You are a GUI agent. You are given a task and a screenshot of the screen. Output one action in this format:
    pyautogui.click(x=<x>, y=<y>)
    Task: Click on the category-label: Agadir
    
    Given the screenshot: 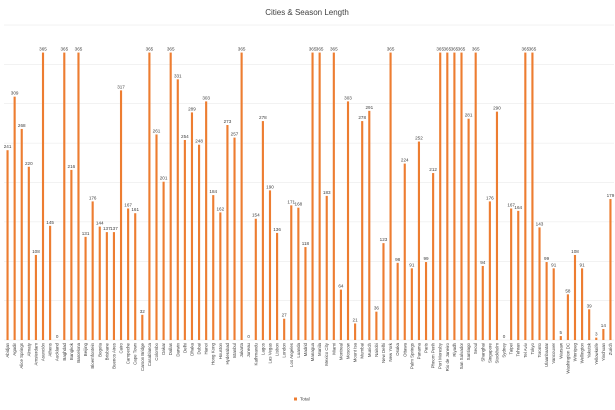 What is the action you would take?
    pyautogui.click(x=14, y=348)
    